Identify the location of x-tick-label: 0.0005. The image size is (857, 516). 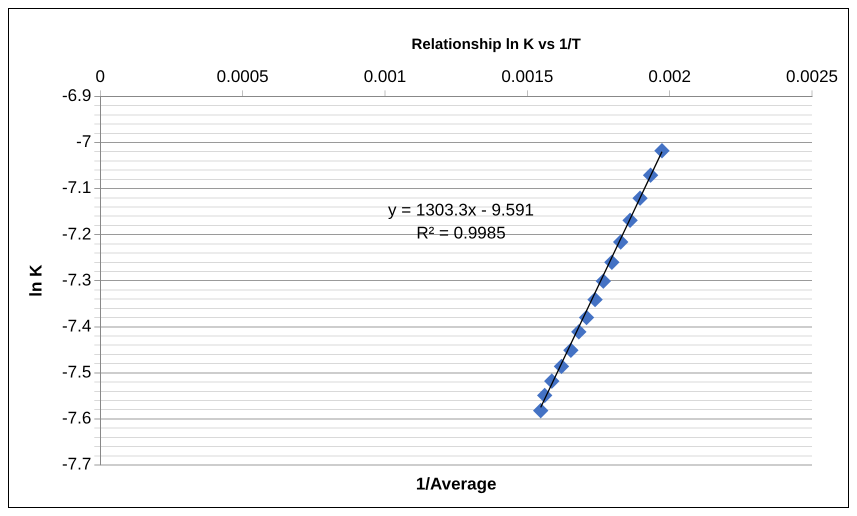
(242, 76).